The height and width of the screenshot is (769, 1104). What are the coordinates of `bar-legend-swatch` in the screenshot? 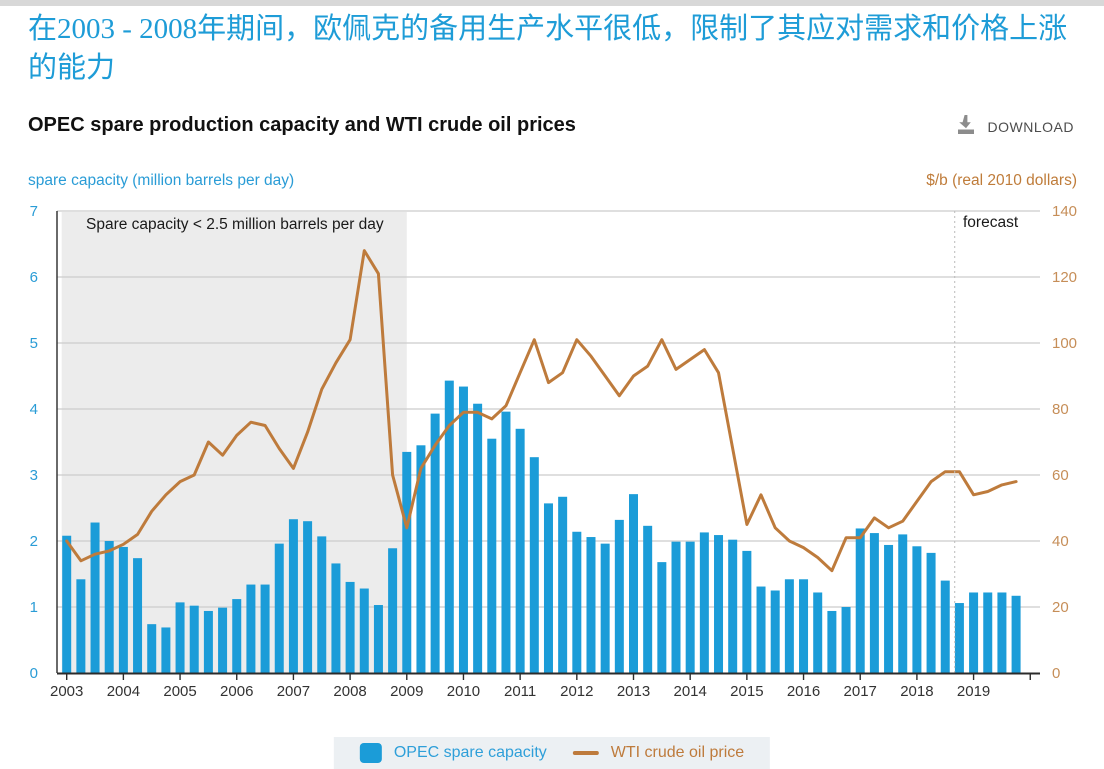 It's located at (370, 753).